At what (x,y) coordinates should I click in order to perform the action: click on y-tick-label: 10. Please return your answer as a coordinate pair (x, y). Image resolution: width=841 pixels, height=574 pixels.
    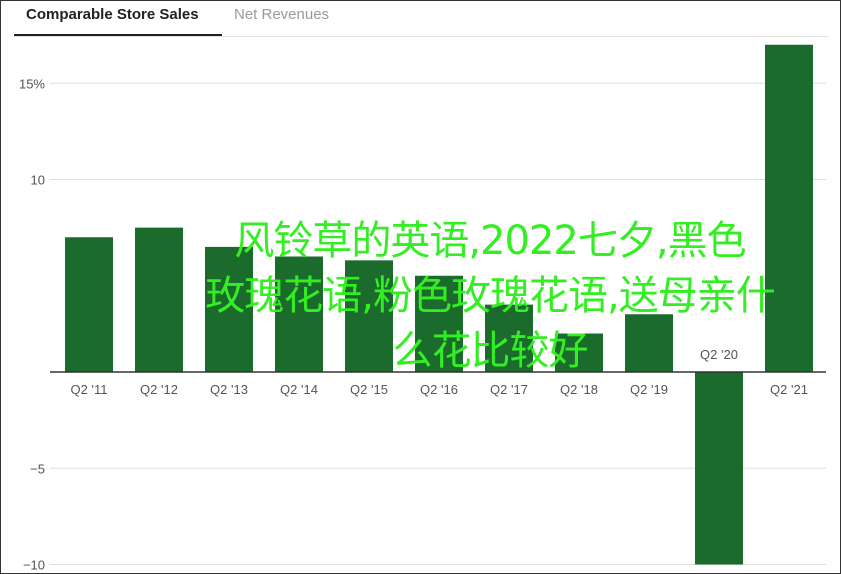
    Looking at the image, I should click on (38, 180).